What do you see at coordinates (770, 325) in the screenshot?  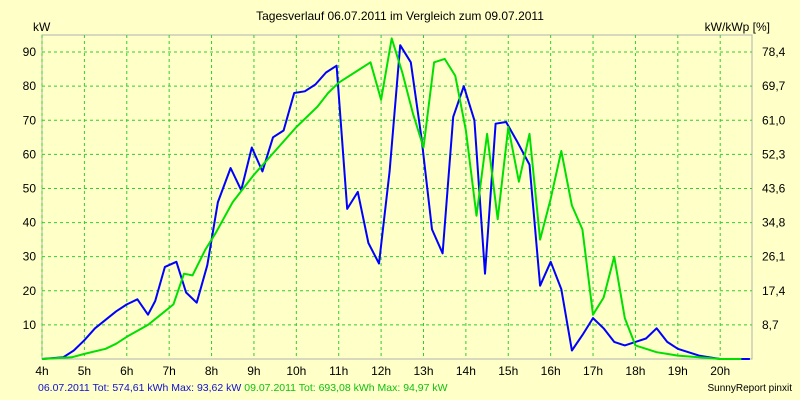 I see `y2-tick-label: 8,7` at bounding box center [770, 325].